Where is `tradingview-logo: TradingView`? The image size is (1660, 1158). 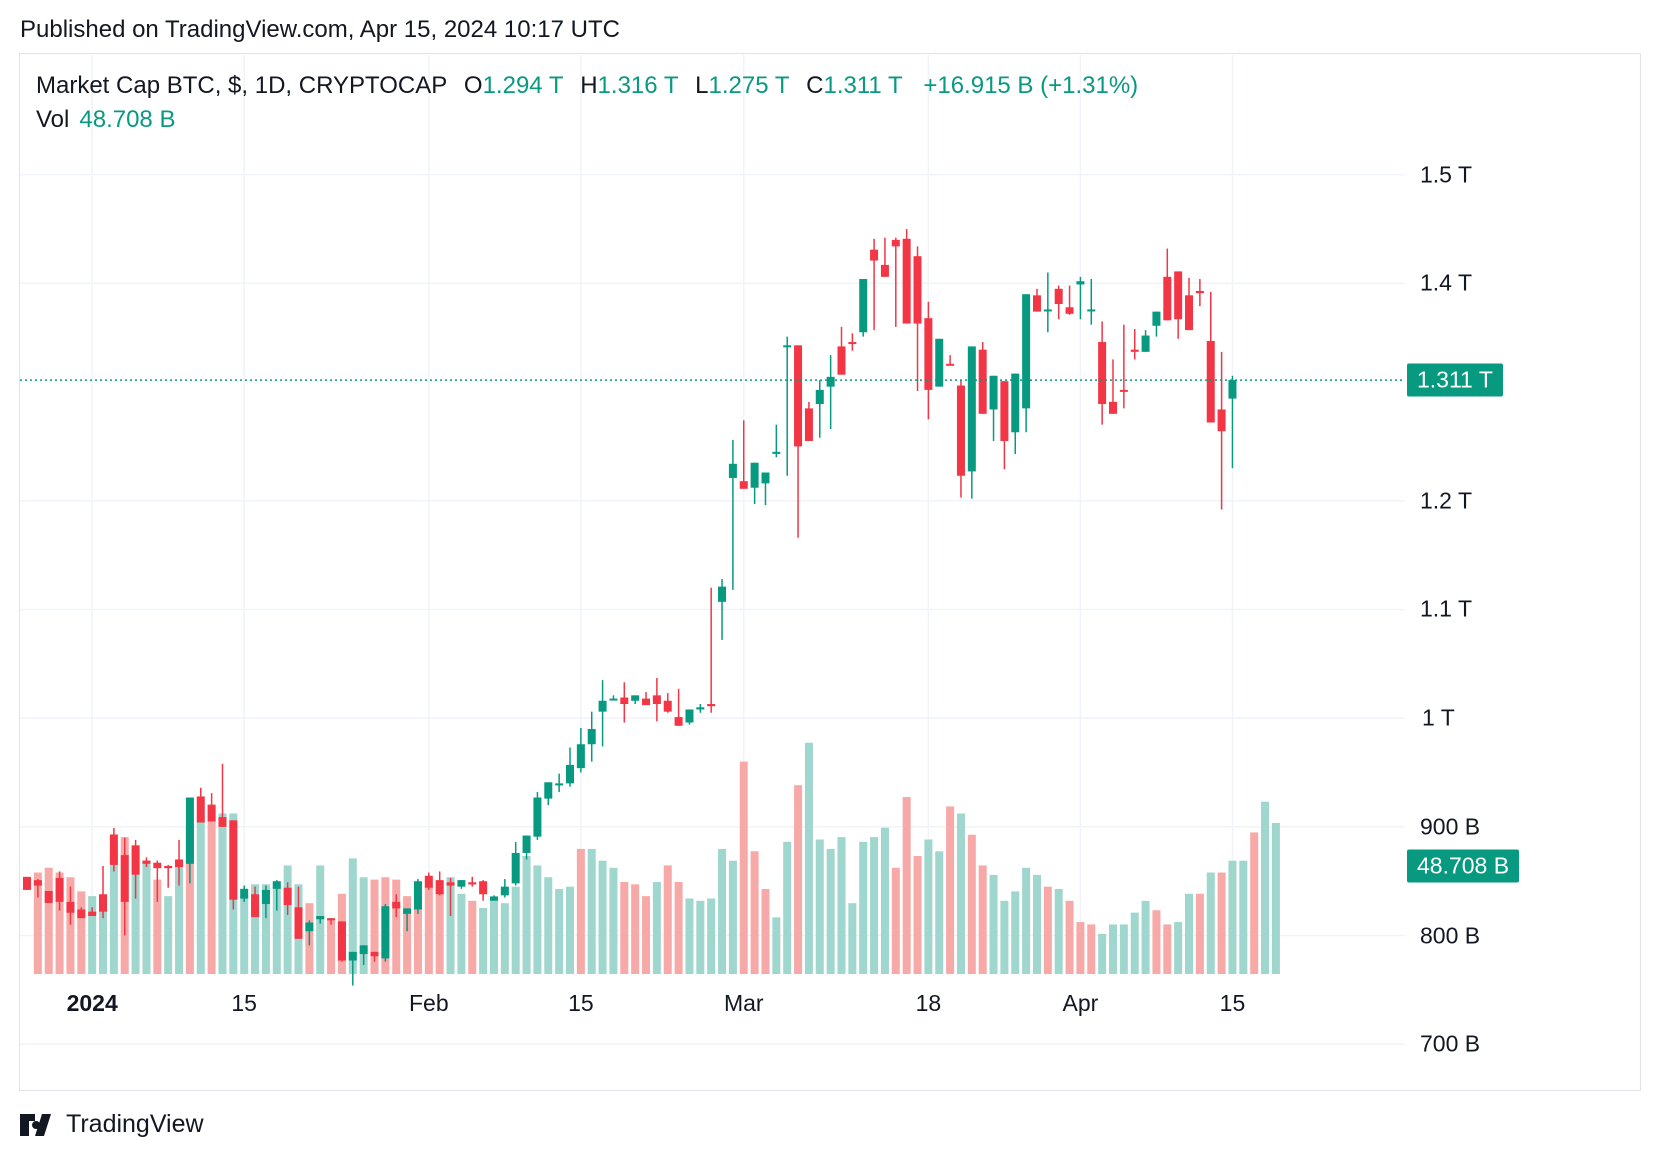 tradingview-logo: TradingView is located at coordinates (112, 1124).